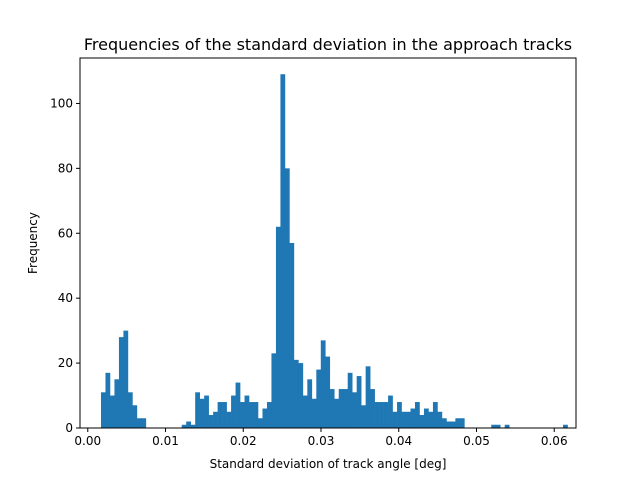 This screenshot has width=640, height=480. I want to click on x-tick-label: 0.04, so click(398, 441).